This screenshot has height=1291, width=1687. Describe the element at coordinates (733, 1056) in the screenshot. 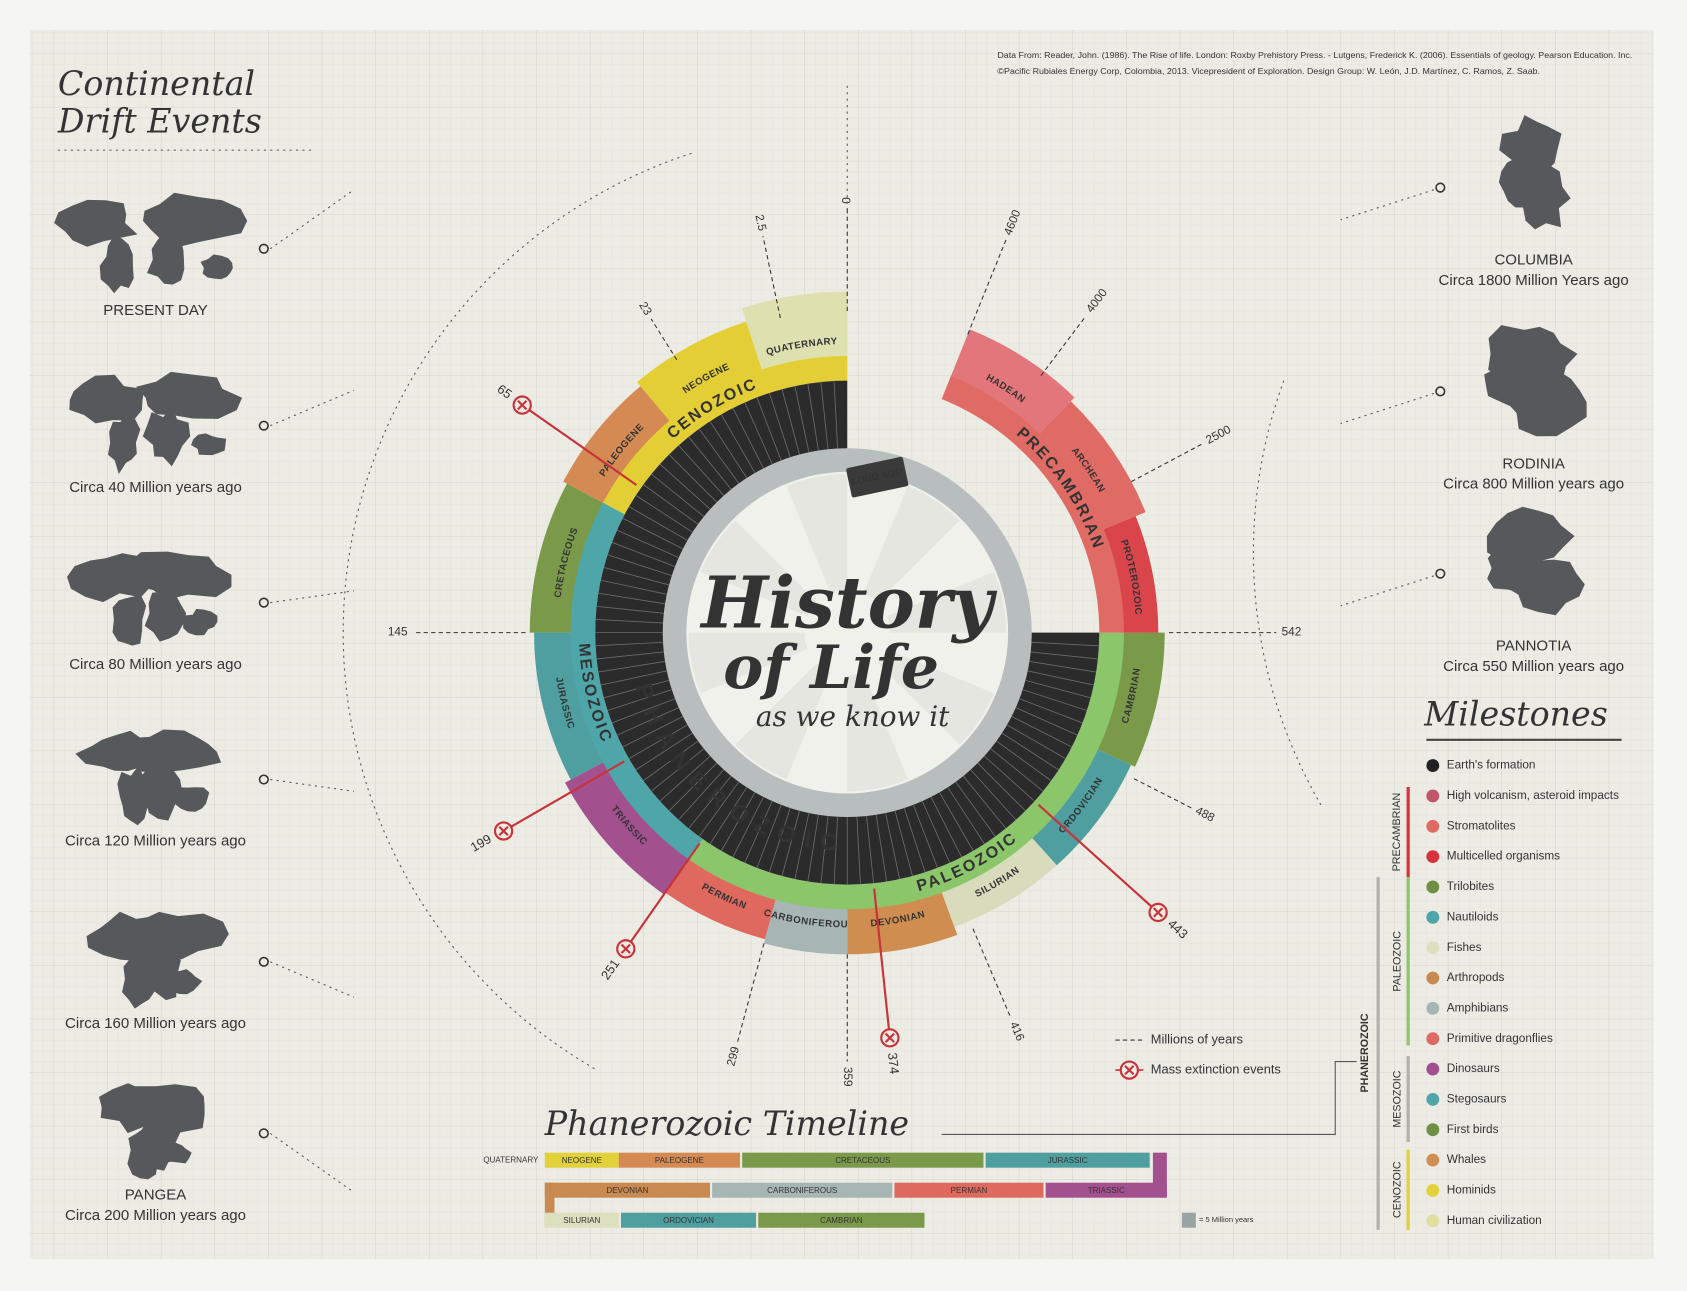

I see `tick-label: 299` at that location.